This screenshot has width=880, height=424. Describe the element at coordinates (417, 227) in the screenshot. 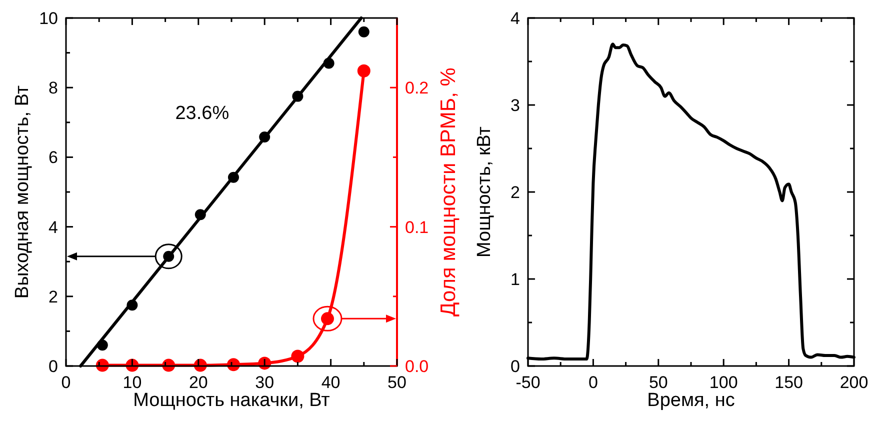

I see `y2-tick-label: 0.1` at that location.